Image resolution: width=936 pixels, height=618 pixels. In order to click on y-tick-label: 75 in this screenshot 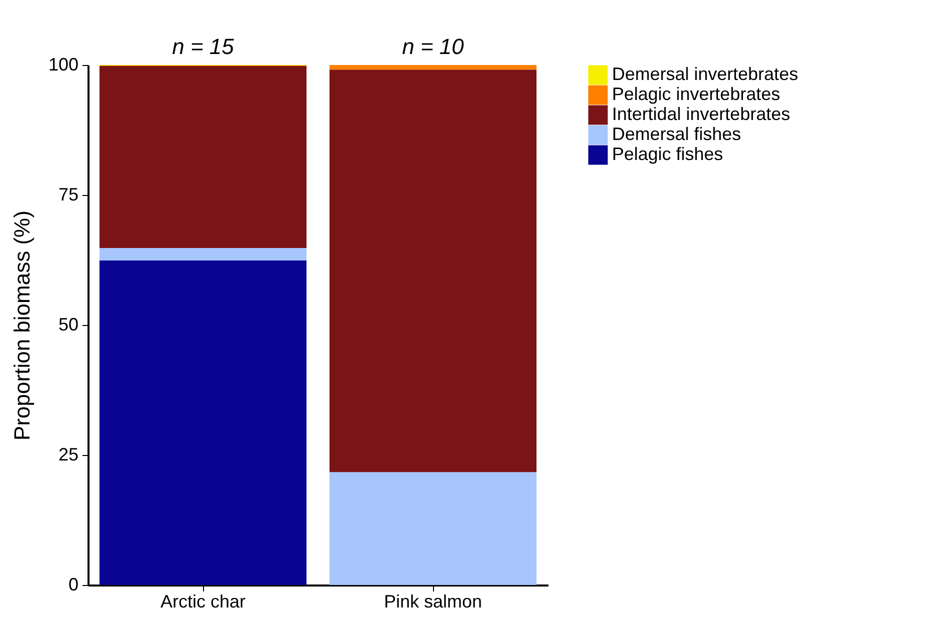, I will do `click(68, 194)`.